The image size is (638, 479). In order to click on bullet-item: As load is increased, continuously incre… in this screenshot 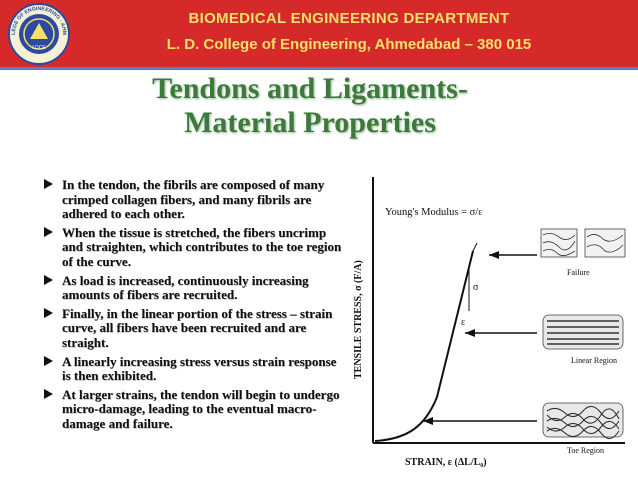, I will do `click(194, 287)`.